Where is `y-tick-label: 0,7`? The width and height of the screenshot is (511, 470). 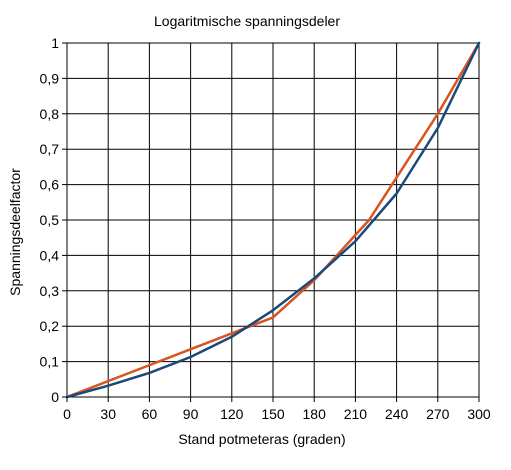
y-tick-label: 0,7 is located at coordinates (50, 149).